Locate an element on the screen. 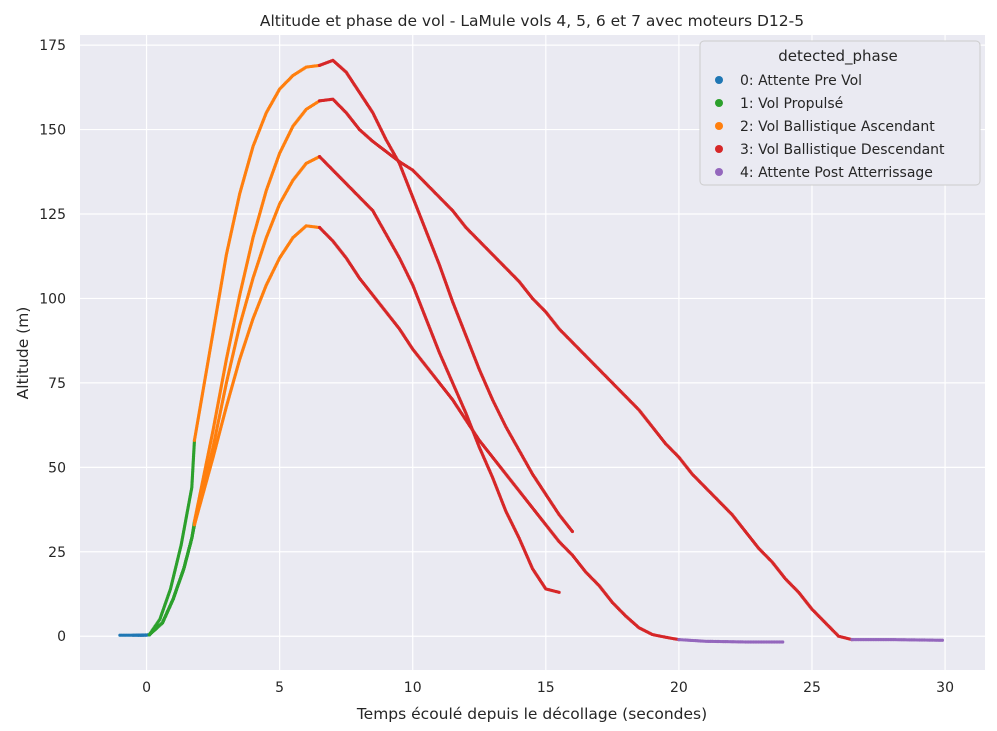 The width and height of the screenshot is (997, 731). series-2-phase4 is located at coordinates (897, 640).